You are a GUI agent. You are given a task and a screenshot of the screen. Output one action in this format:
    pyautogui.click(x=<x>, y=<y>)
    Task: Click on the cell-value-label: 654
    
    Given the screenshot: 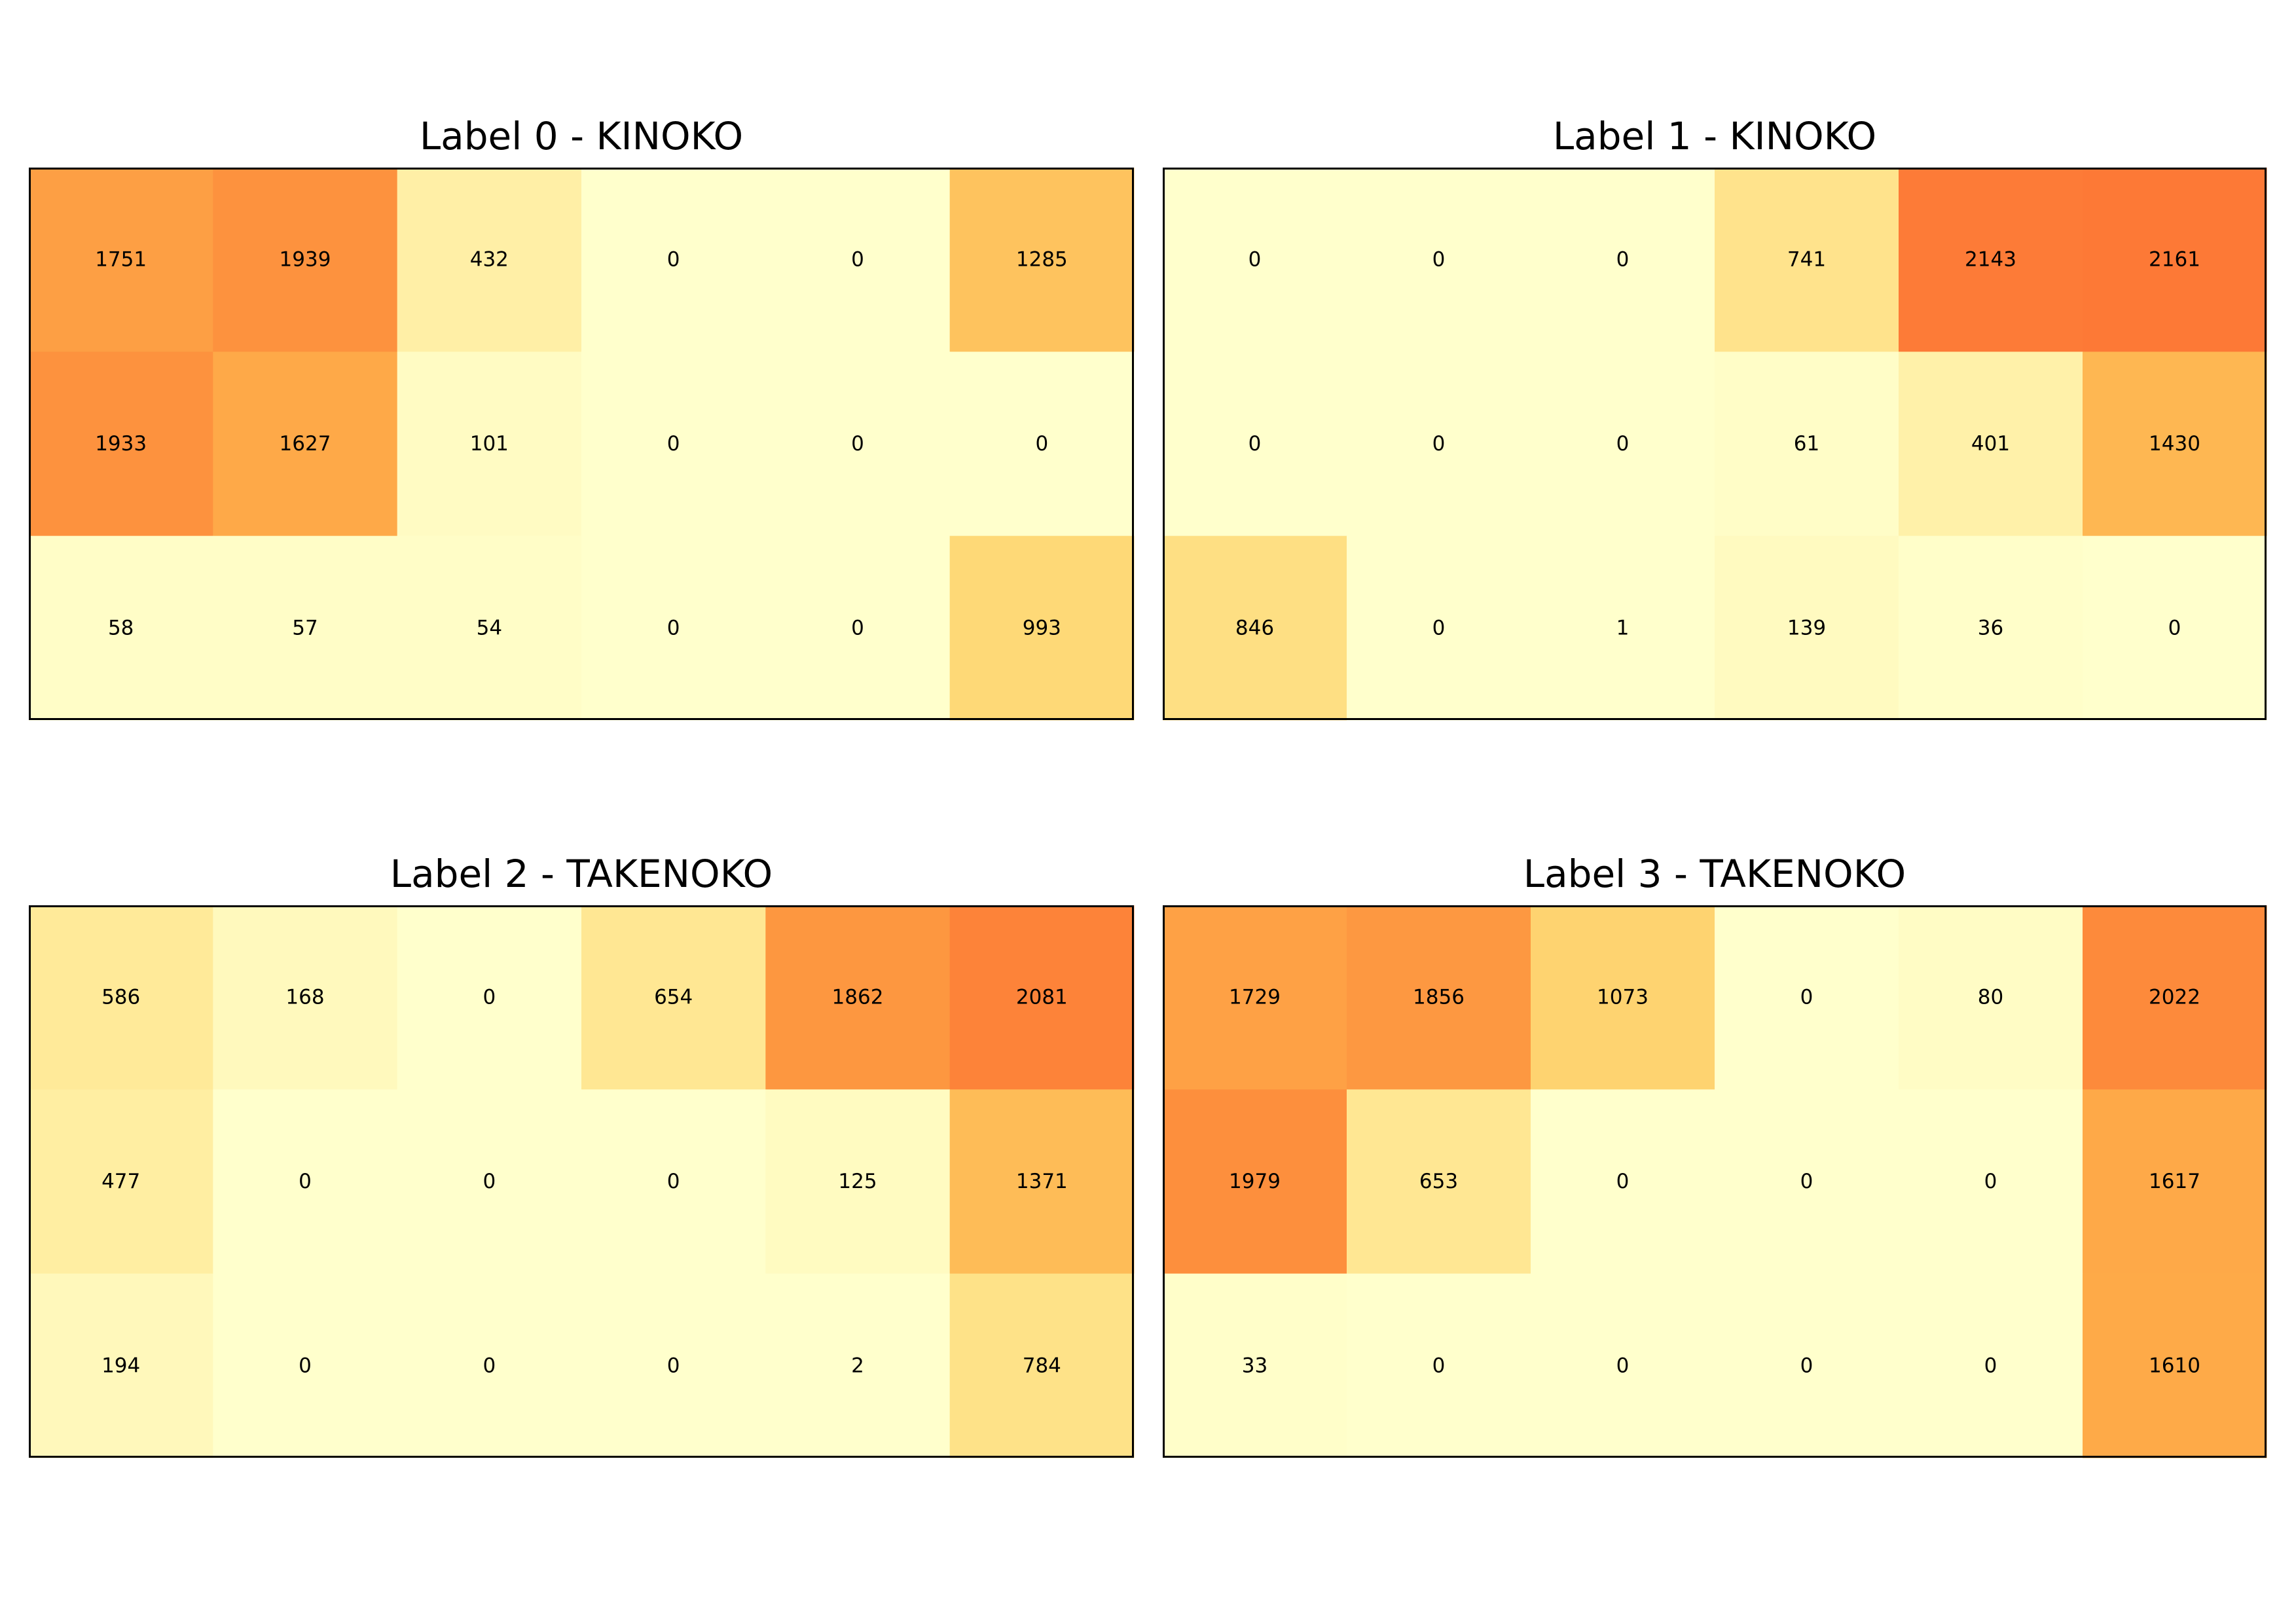 What is the action you would take?
    pyautogui.click(x=673, y=997)
    